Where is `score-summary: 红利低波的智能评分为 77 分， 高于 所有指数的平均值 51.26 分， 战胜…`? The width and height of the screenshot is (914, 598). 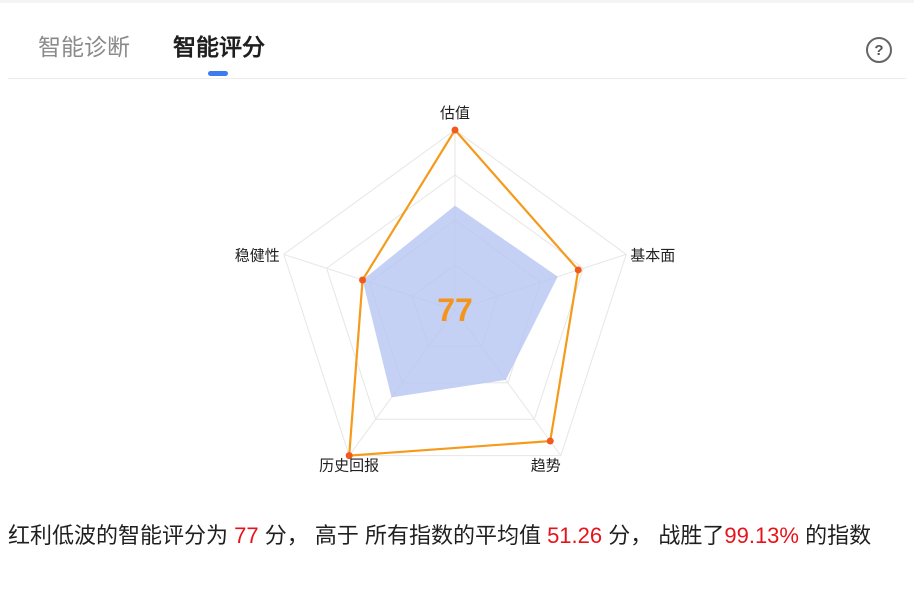
score-summary: 红利低波的智能评分为 77 分， 高于 所有指数的平均值 51.26 分， 战胜… is located at coordinates (458, 536).